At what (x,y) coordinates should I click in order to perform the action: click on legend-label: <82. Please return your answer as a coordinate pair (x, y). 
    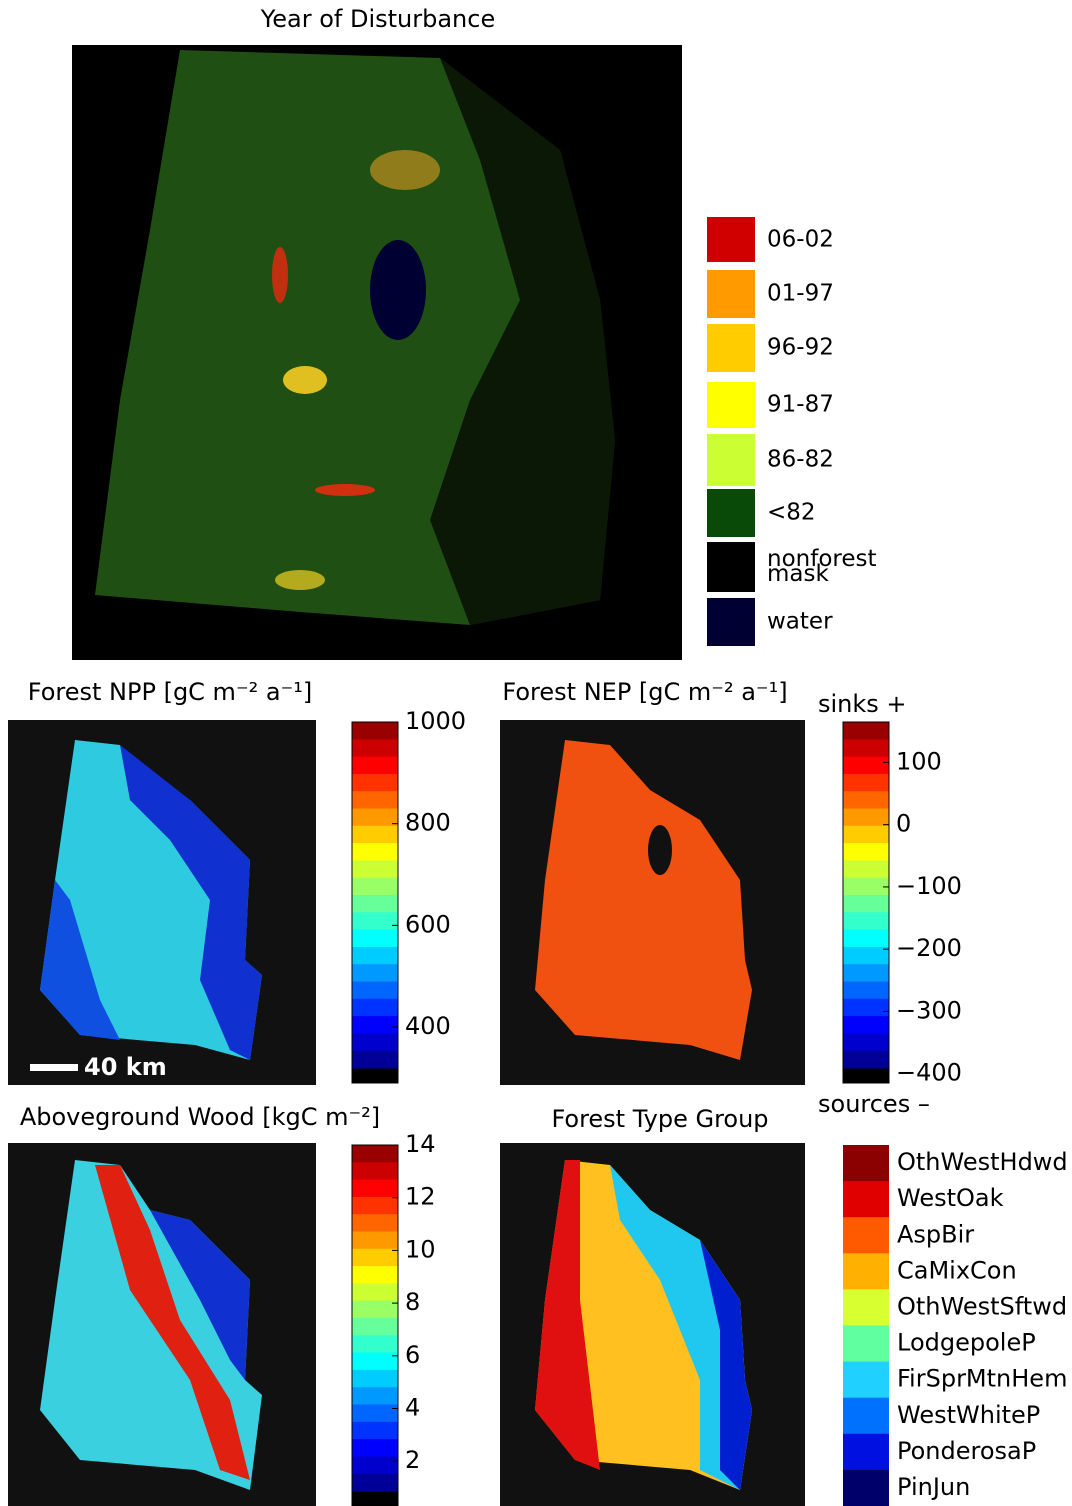
    Looking at the image, I should click on (791, 512).